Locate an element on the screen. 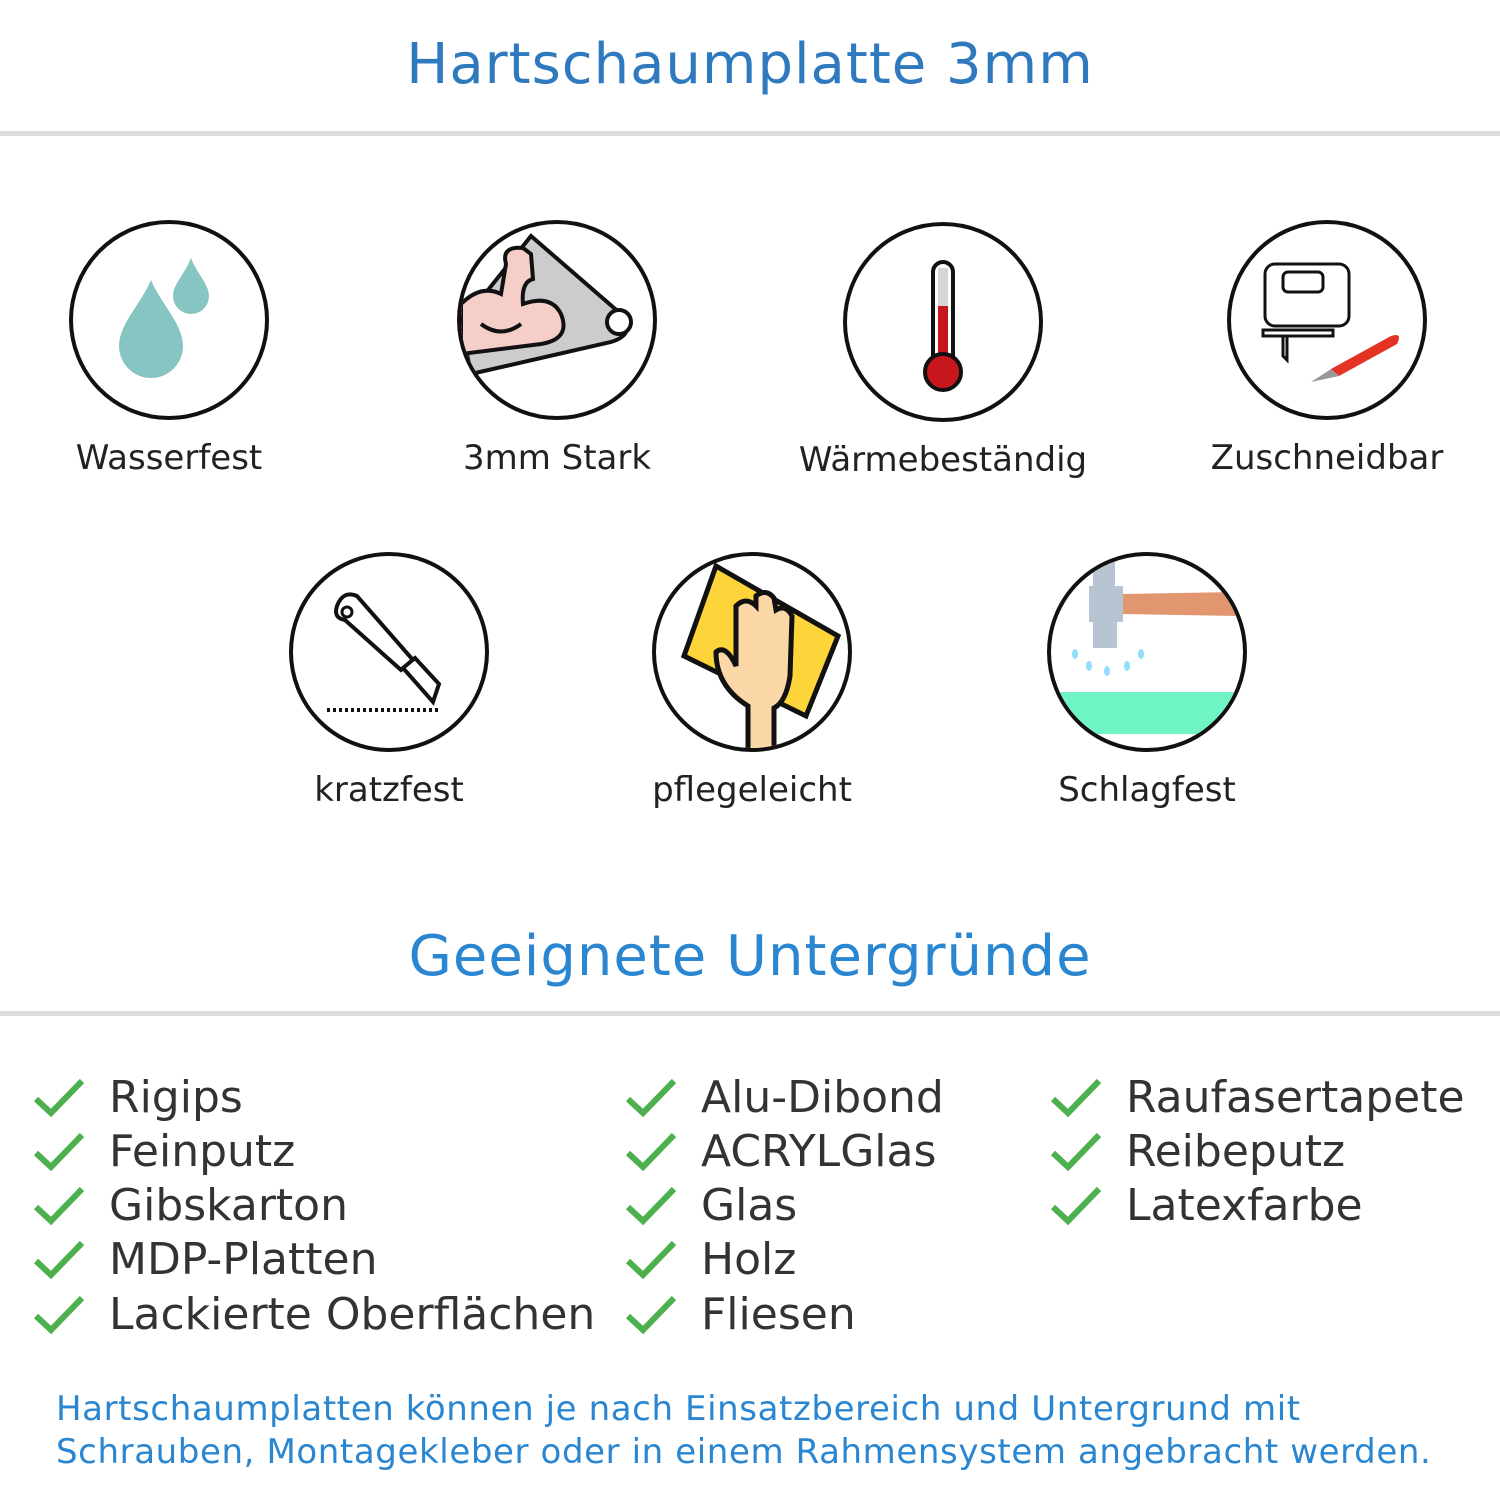 The image size is (1500, 1500). hammer-icon is located at coordinates (1147, 645).